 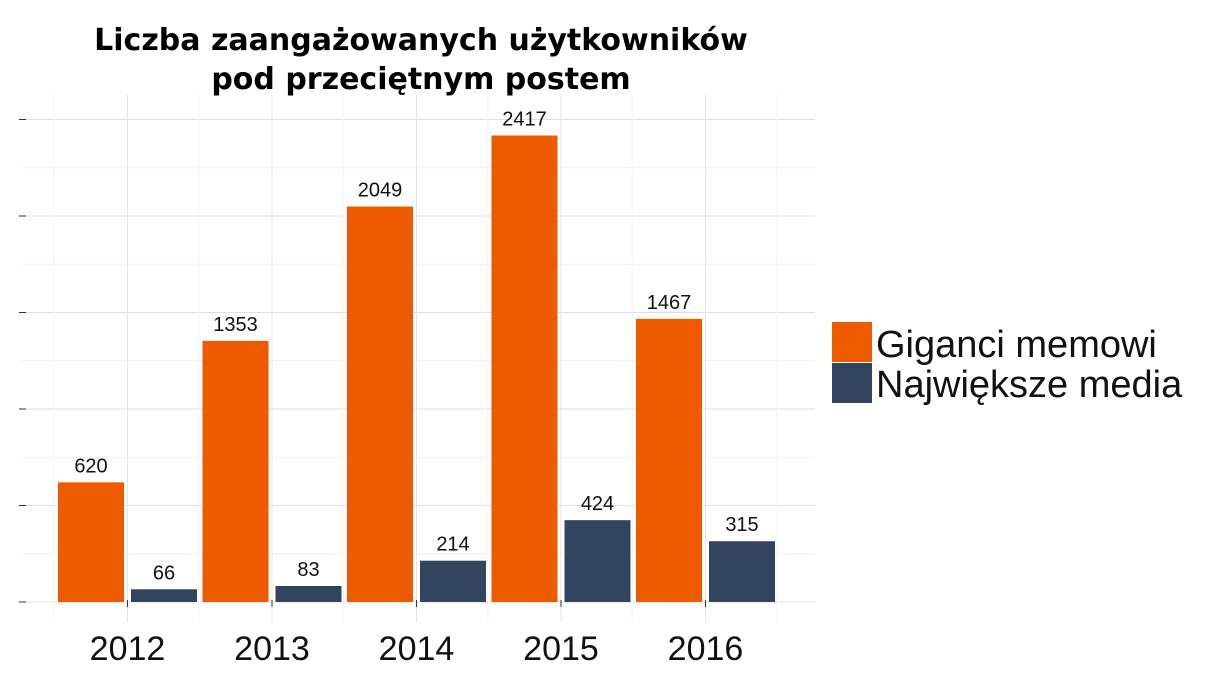 I want to click on legend-swatch-media, so click(x=852, y=383).